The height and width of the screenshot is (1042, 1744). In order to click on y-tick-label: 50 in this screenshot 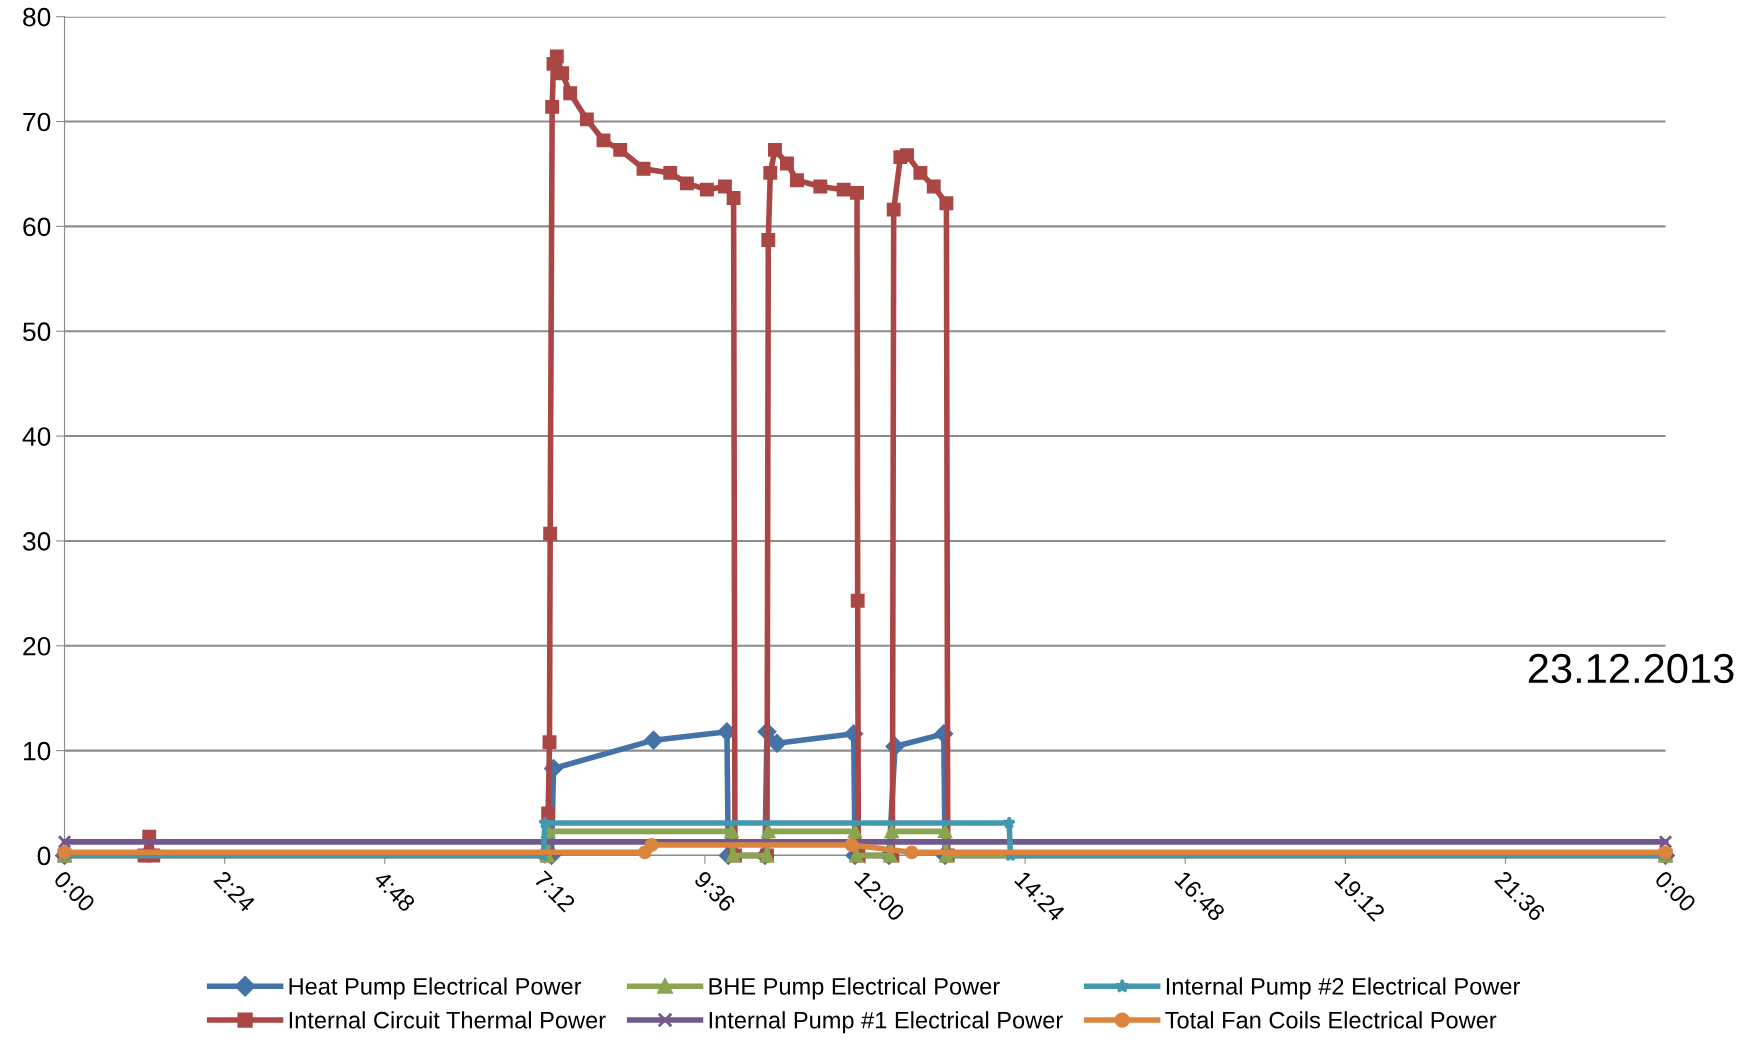, I will do `click(37, 332)`.